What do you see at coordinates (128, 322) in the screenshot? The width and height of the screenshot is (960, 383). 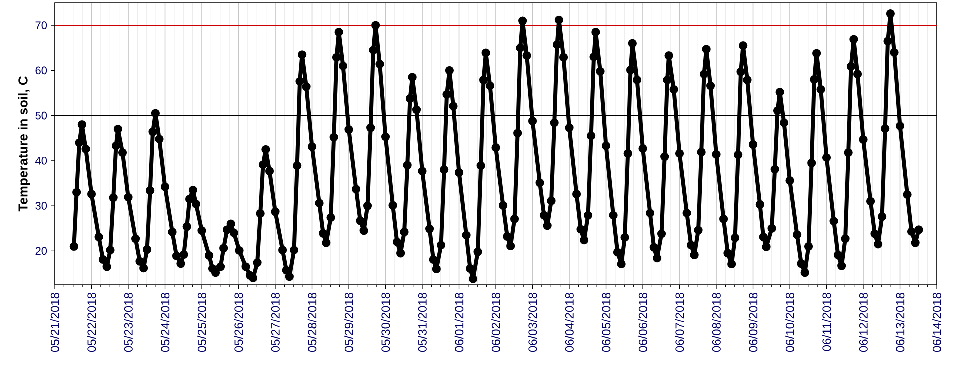 I see `x-tick-label: 05/23/2018` at bounding box center [128, 322].